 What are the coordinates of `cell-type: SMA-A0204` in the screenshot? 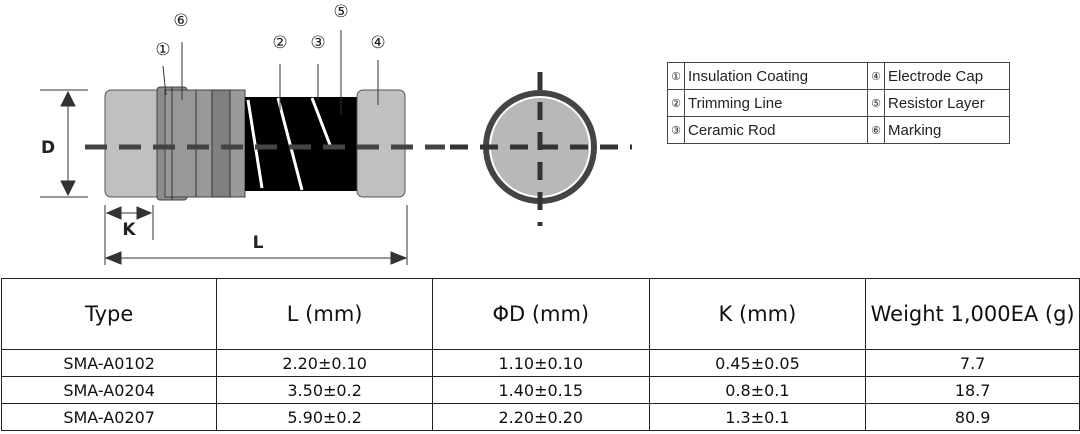 It's located at (109, 390).